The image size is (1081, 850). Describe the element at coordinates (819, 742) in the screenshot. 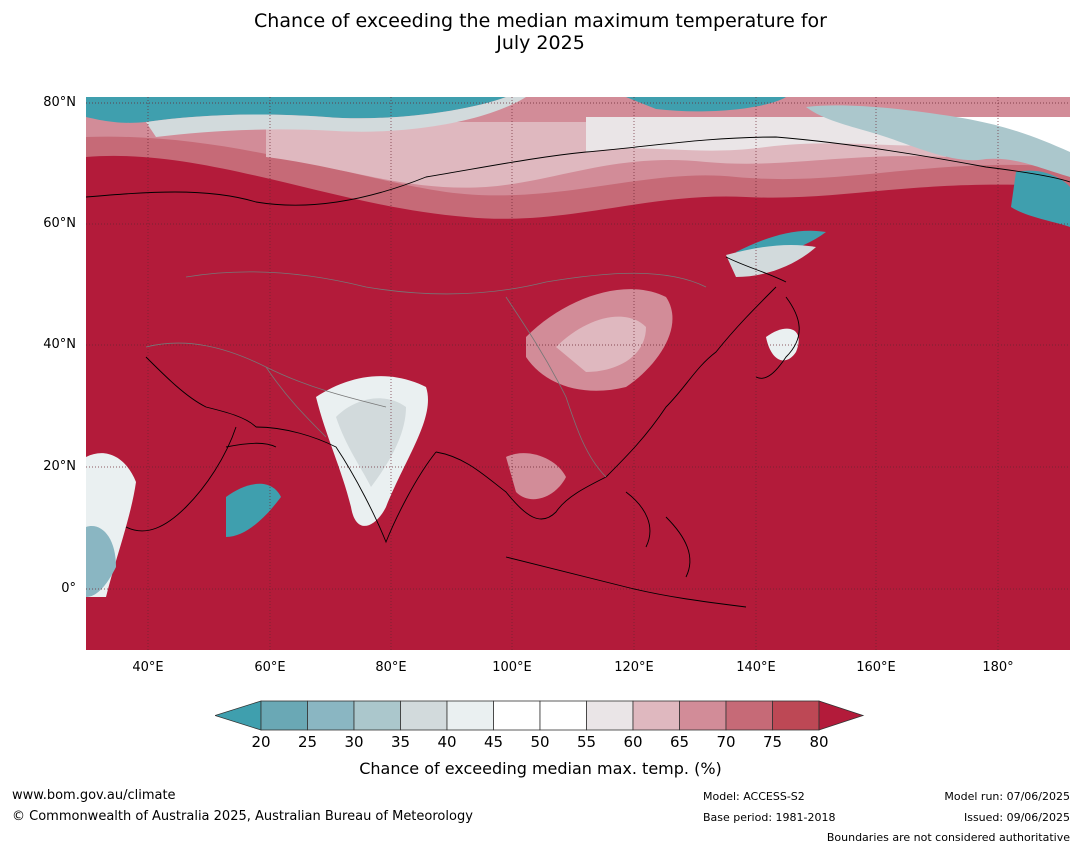

I see `colorbar-tick-label: 80` at that location.